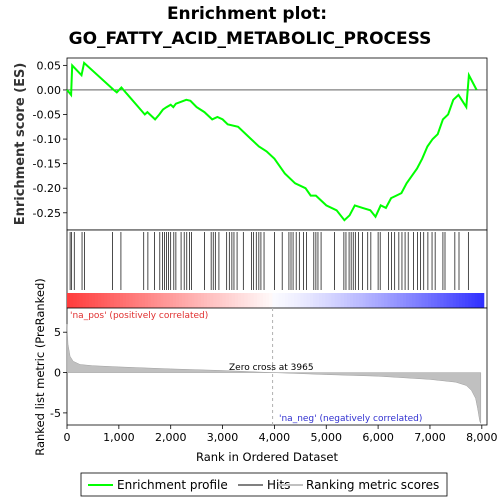 This screenshot has height=500, width=500. Describe the element at coordinates (171, 437) in the screenshot. I see `xtick-label: 2,000` at that location.